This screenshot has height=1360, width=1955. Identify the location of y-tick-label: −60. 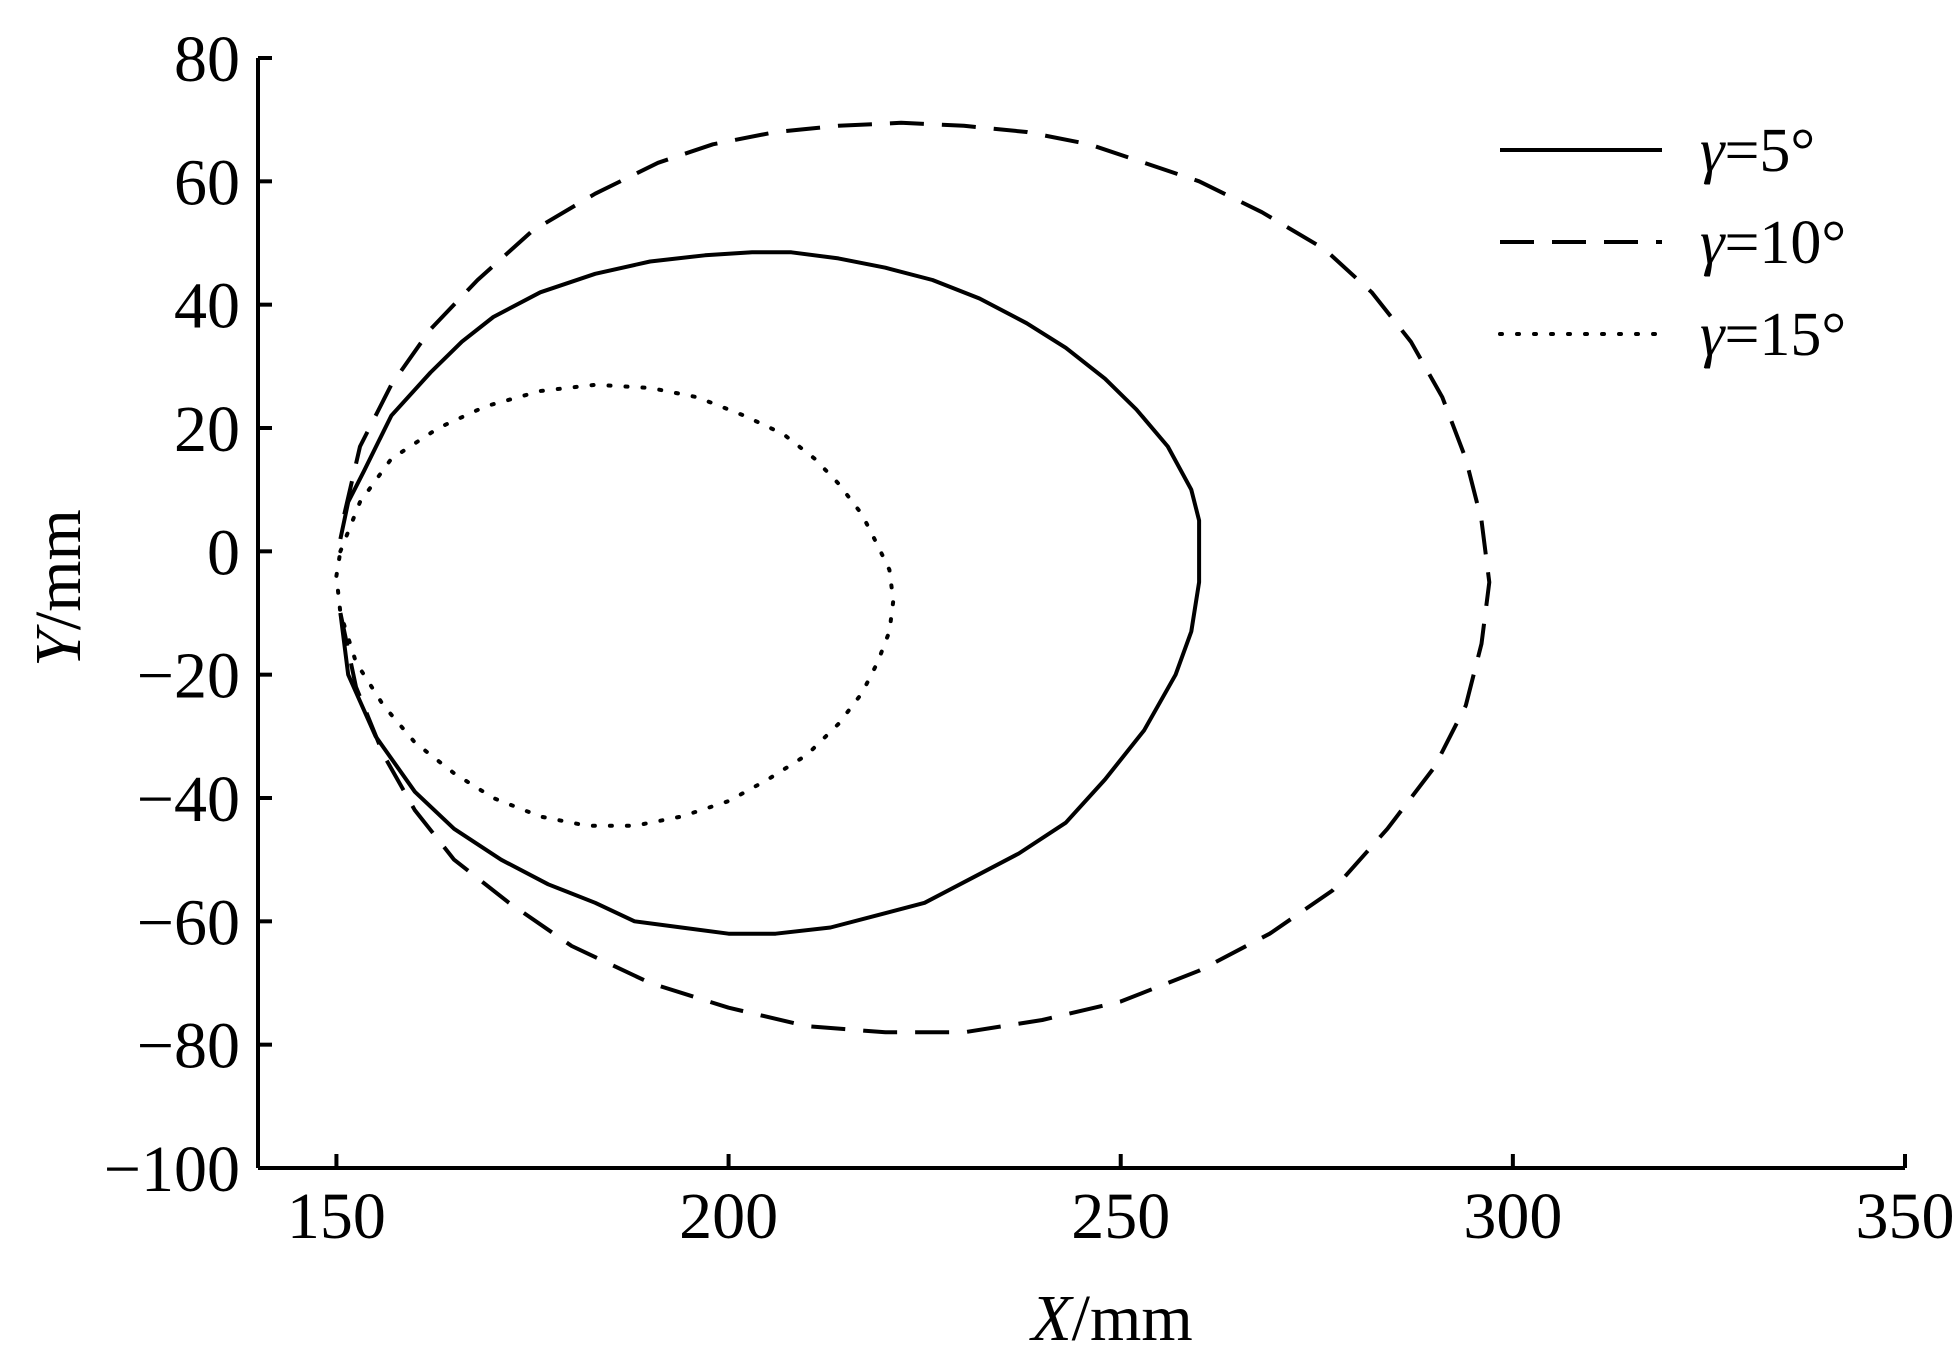
(188, 922).